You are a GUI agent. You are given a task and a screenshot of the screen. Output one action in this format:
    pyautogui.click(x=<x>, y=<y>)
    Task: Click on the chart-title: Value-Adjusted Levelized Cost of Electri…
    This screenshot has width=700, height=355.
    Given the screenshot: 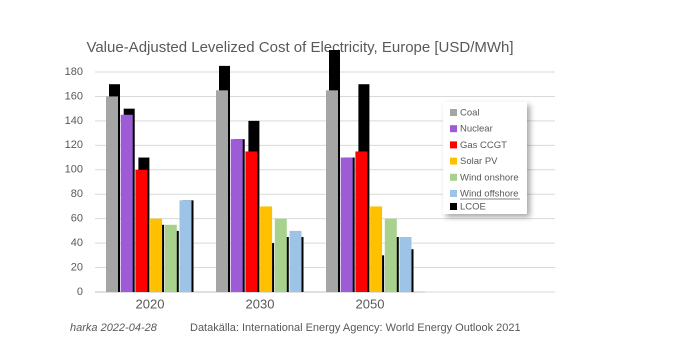 What is the action you would take?
    pyautogui.click(x=299, y=47)
    